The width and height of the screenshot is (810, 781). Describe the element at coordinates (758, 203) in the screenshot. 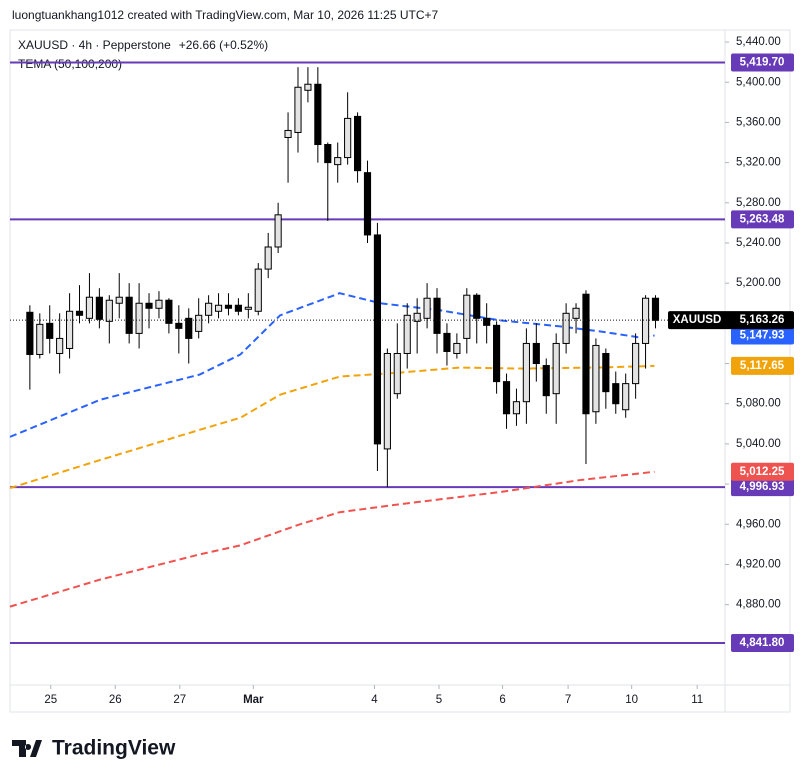

I see `y-tick-label: 5,280.00` at that location.